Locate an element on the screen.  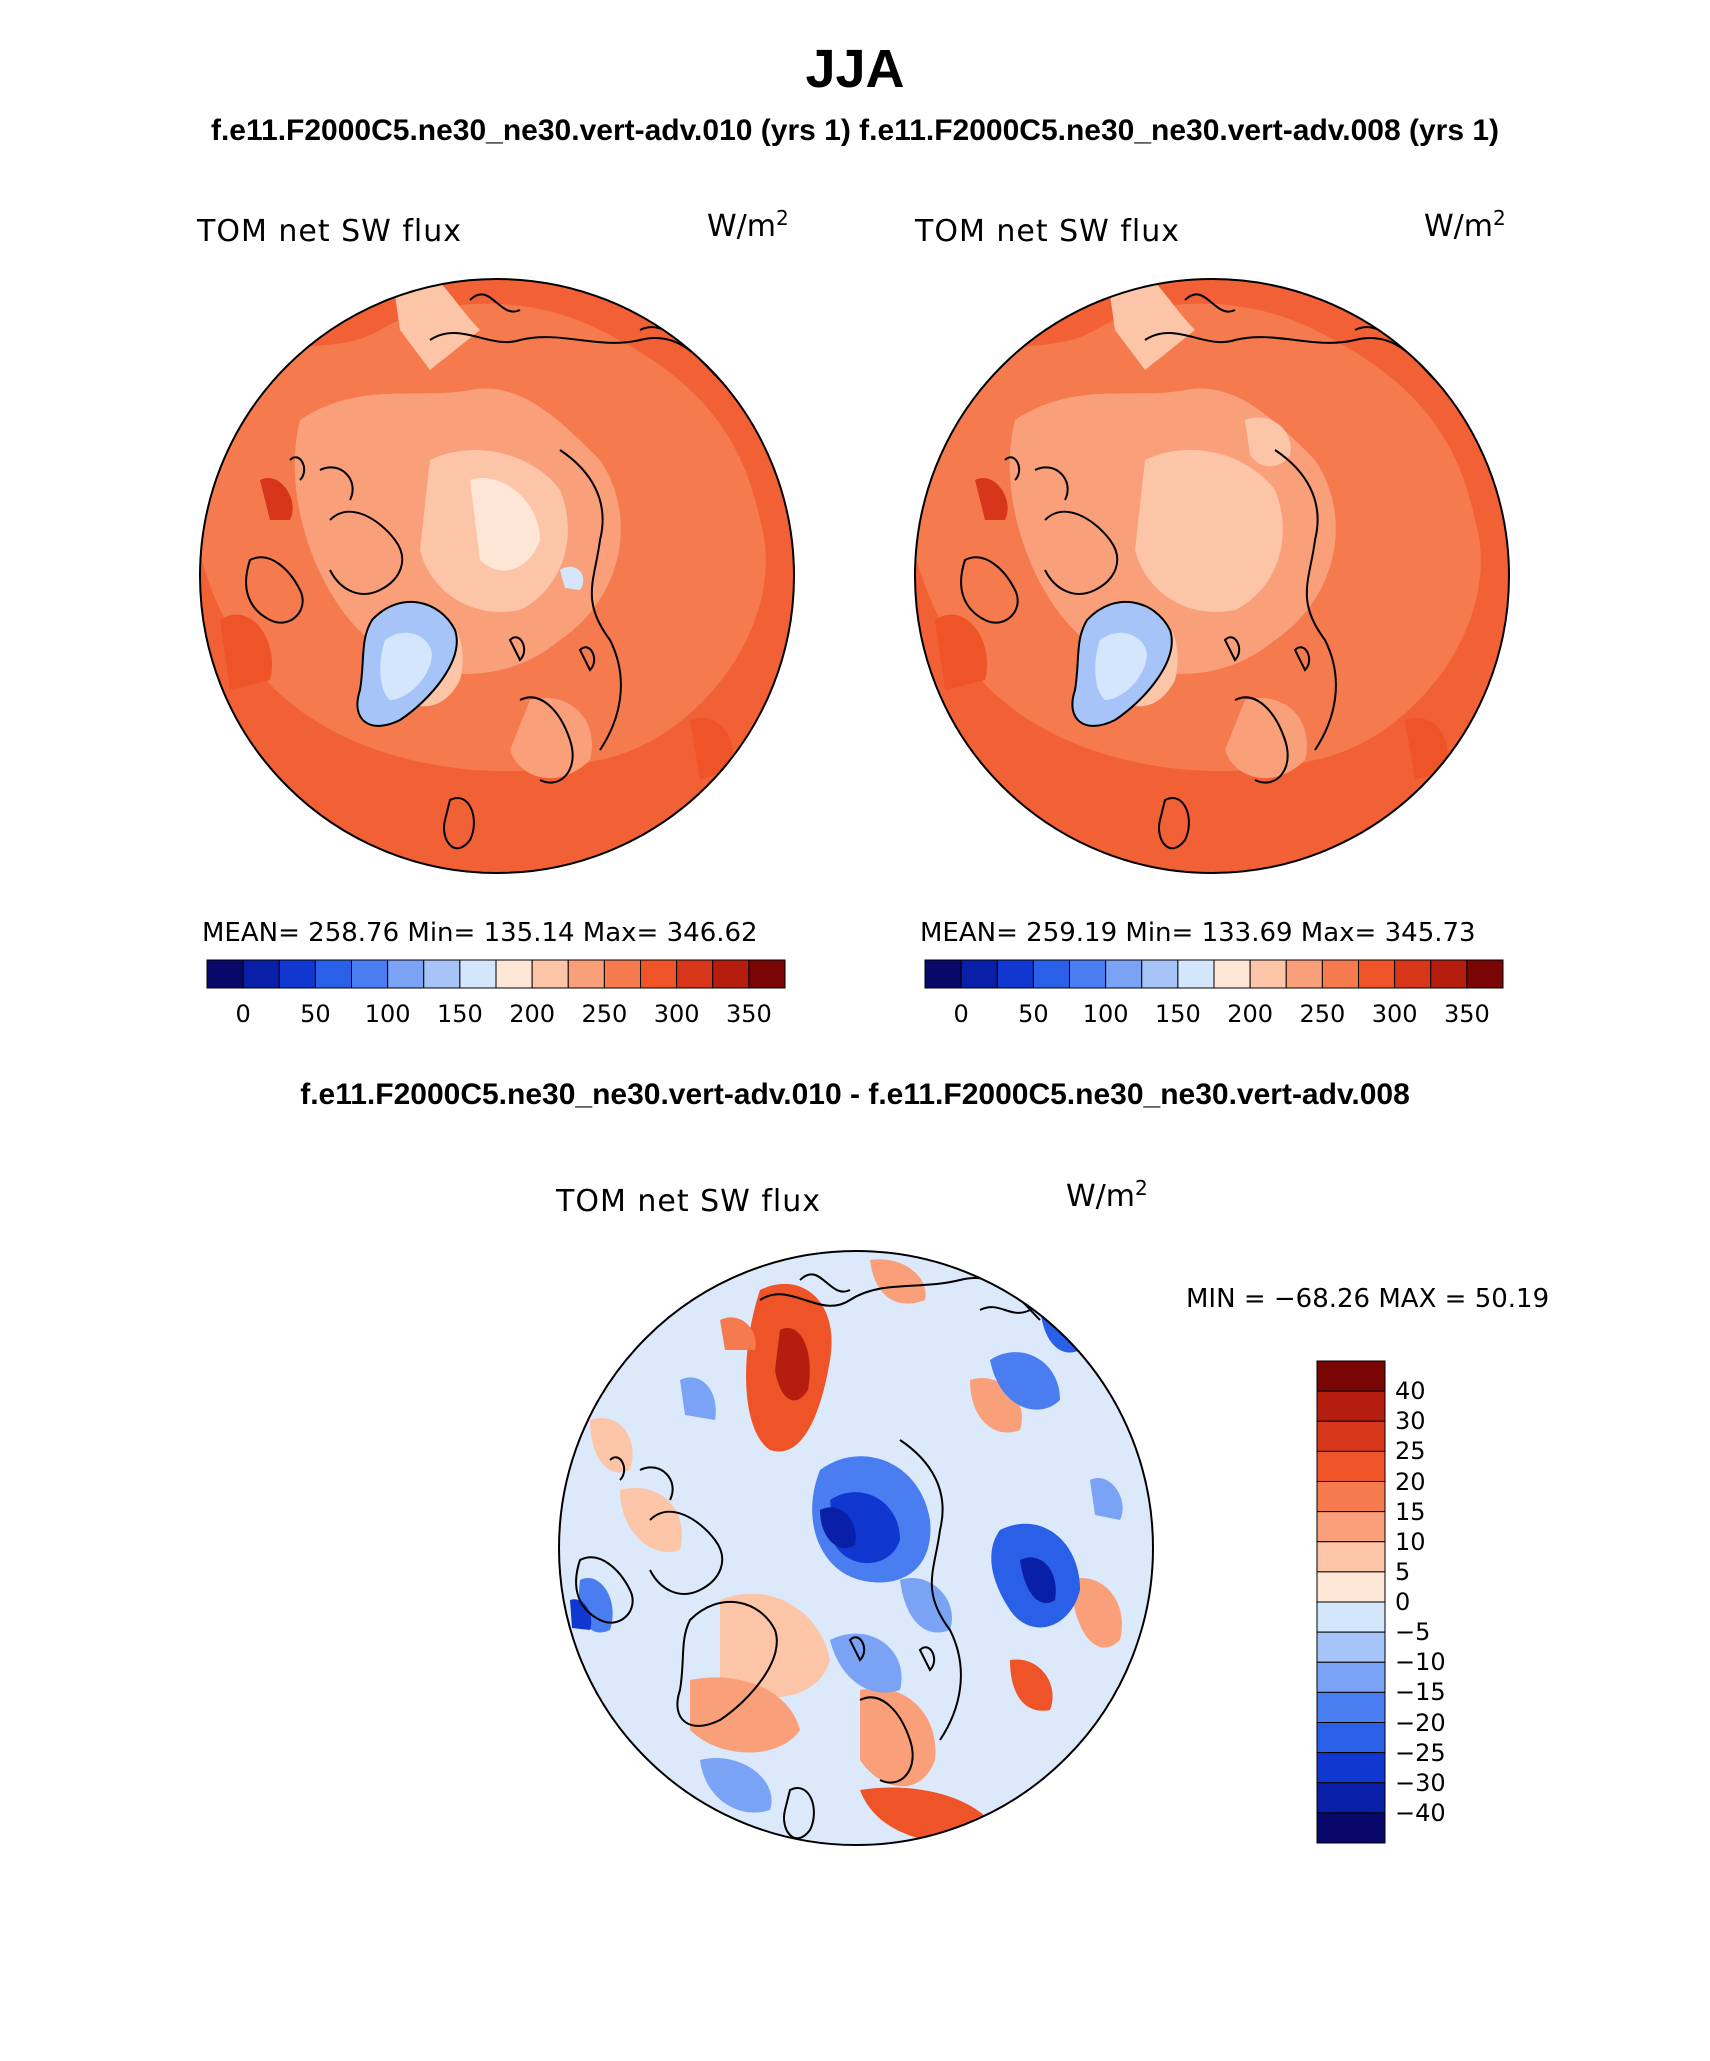
panel1-stats: MEAN= 258.76 Min= 135.14 Max= 346.62 is located at coordinates (480, 933).